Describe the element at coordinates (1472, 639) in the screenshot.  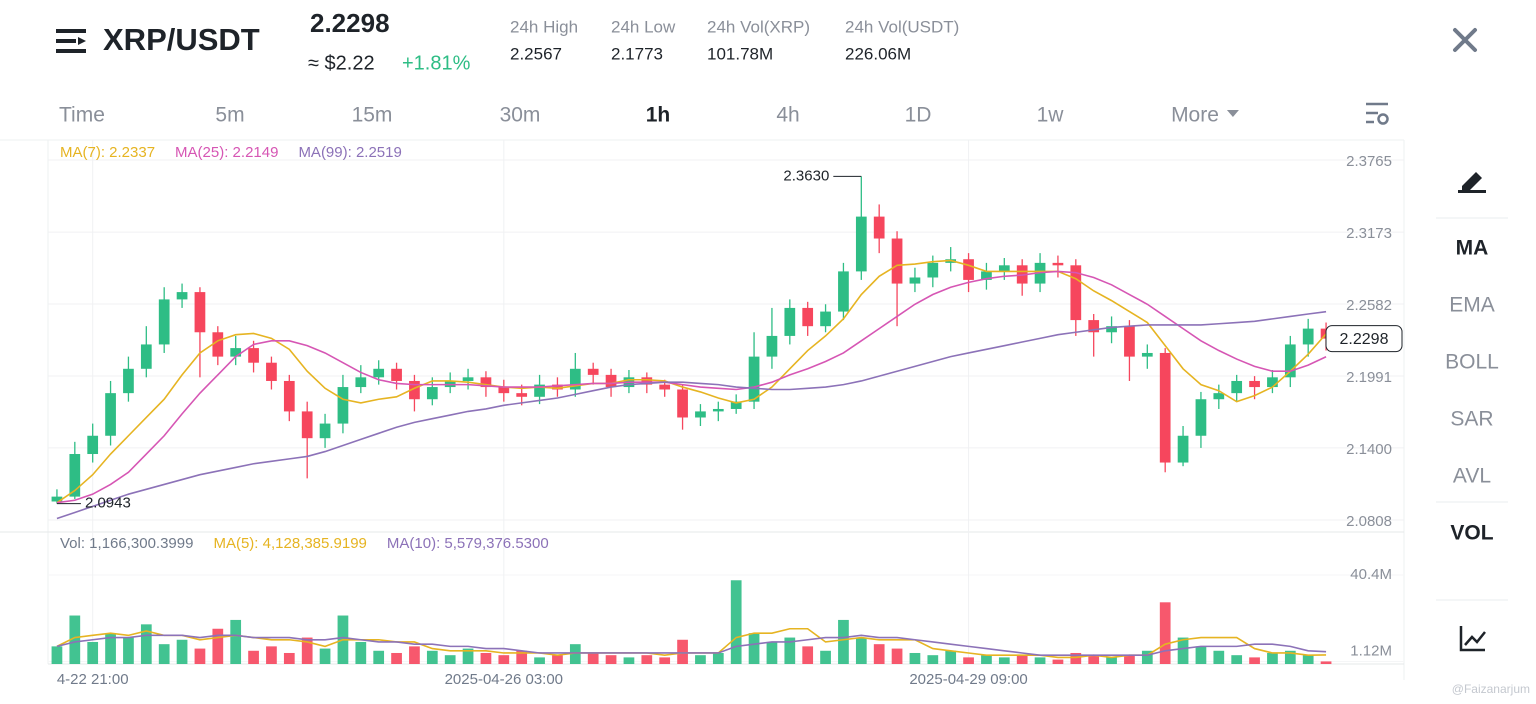
I see `chart-type-icon` at that location.